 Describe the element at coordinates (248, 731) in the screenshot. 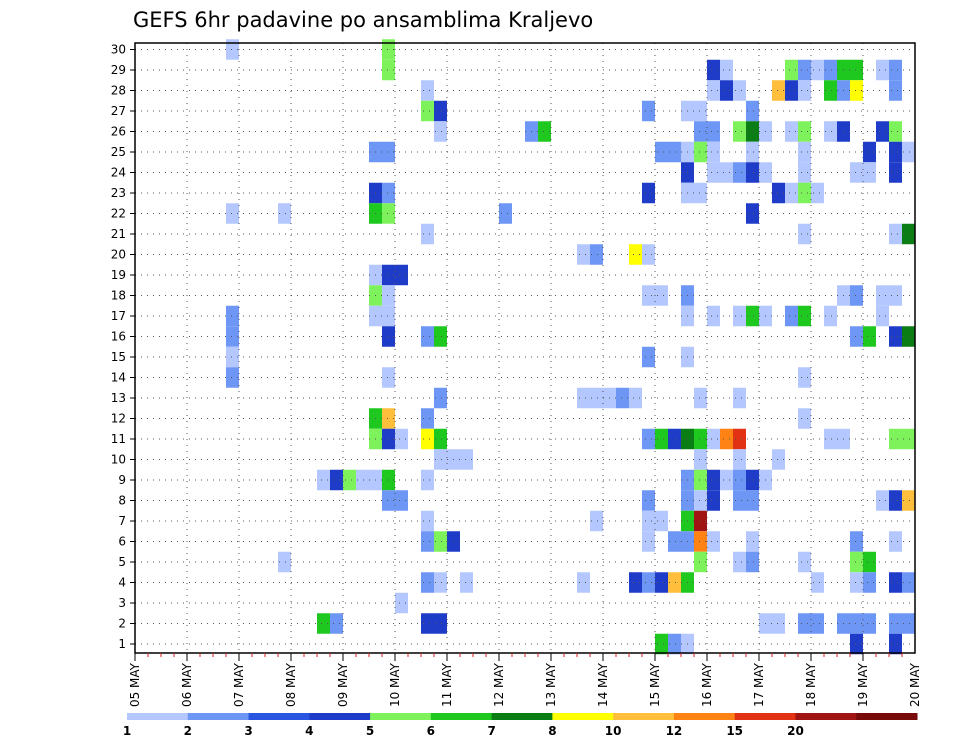

I see `legend-label: 3` at that location.